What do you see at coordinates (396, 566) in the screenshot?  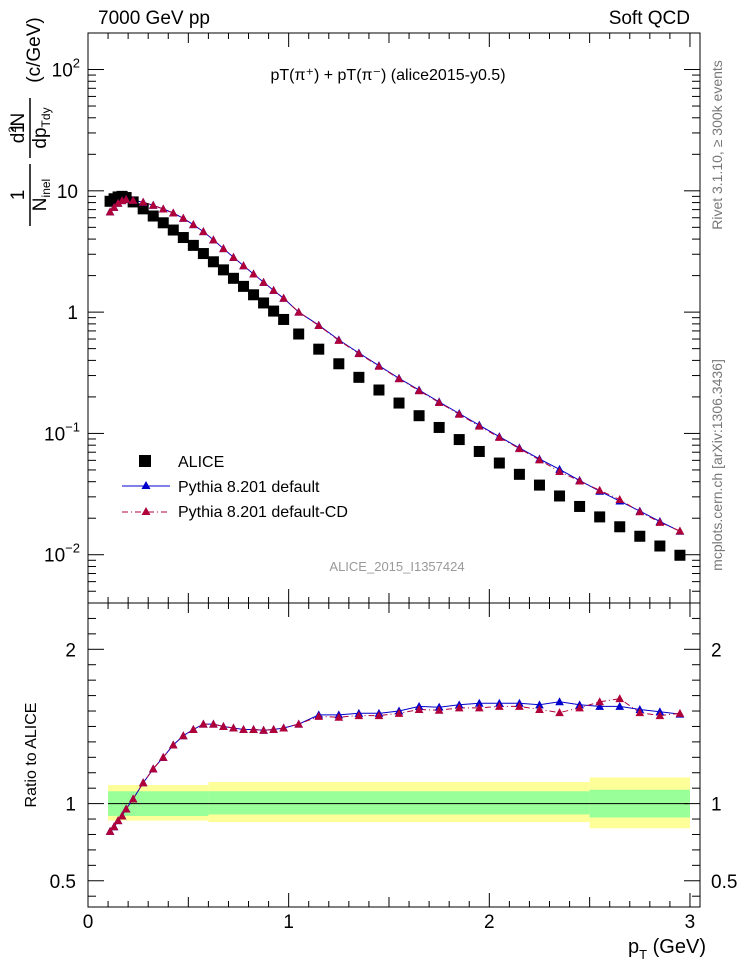 I see `analysis-label: ALICE_2015_I1357424` at bounding box center [396, 566].